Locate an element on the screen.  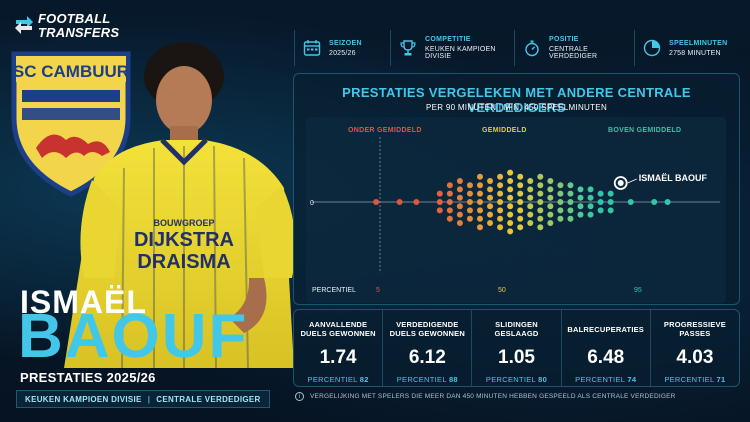
highlight-group: ISMAËL BAOUF is located at coordinates (660, 181).